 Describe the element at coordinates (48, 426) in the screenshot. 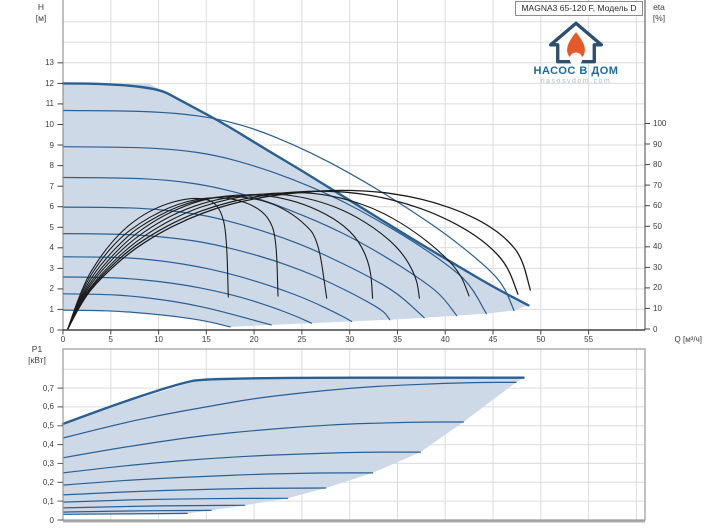

I see `tick-label: 0,5` at that location.